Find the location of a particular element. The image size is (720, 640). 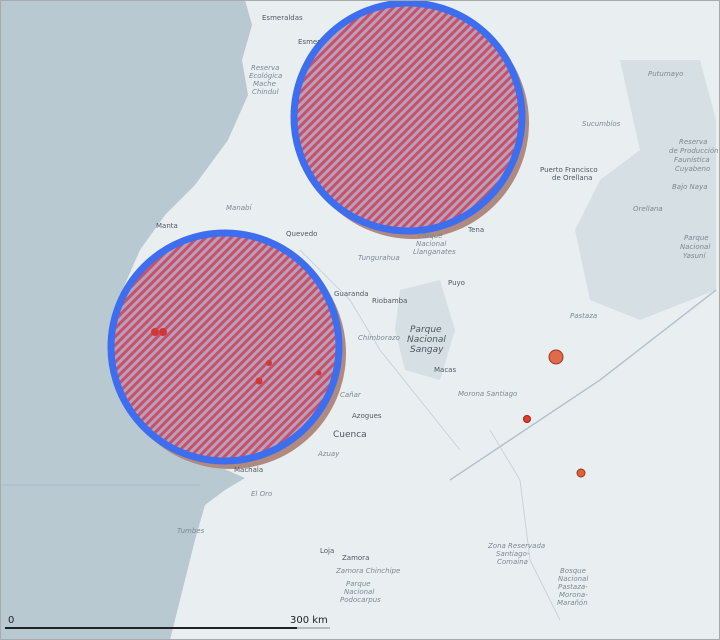

place-label: Llanganates is located at coordinates (434, 252).